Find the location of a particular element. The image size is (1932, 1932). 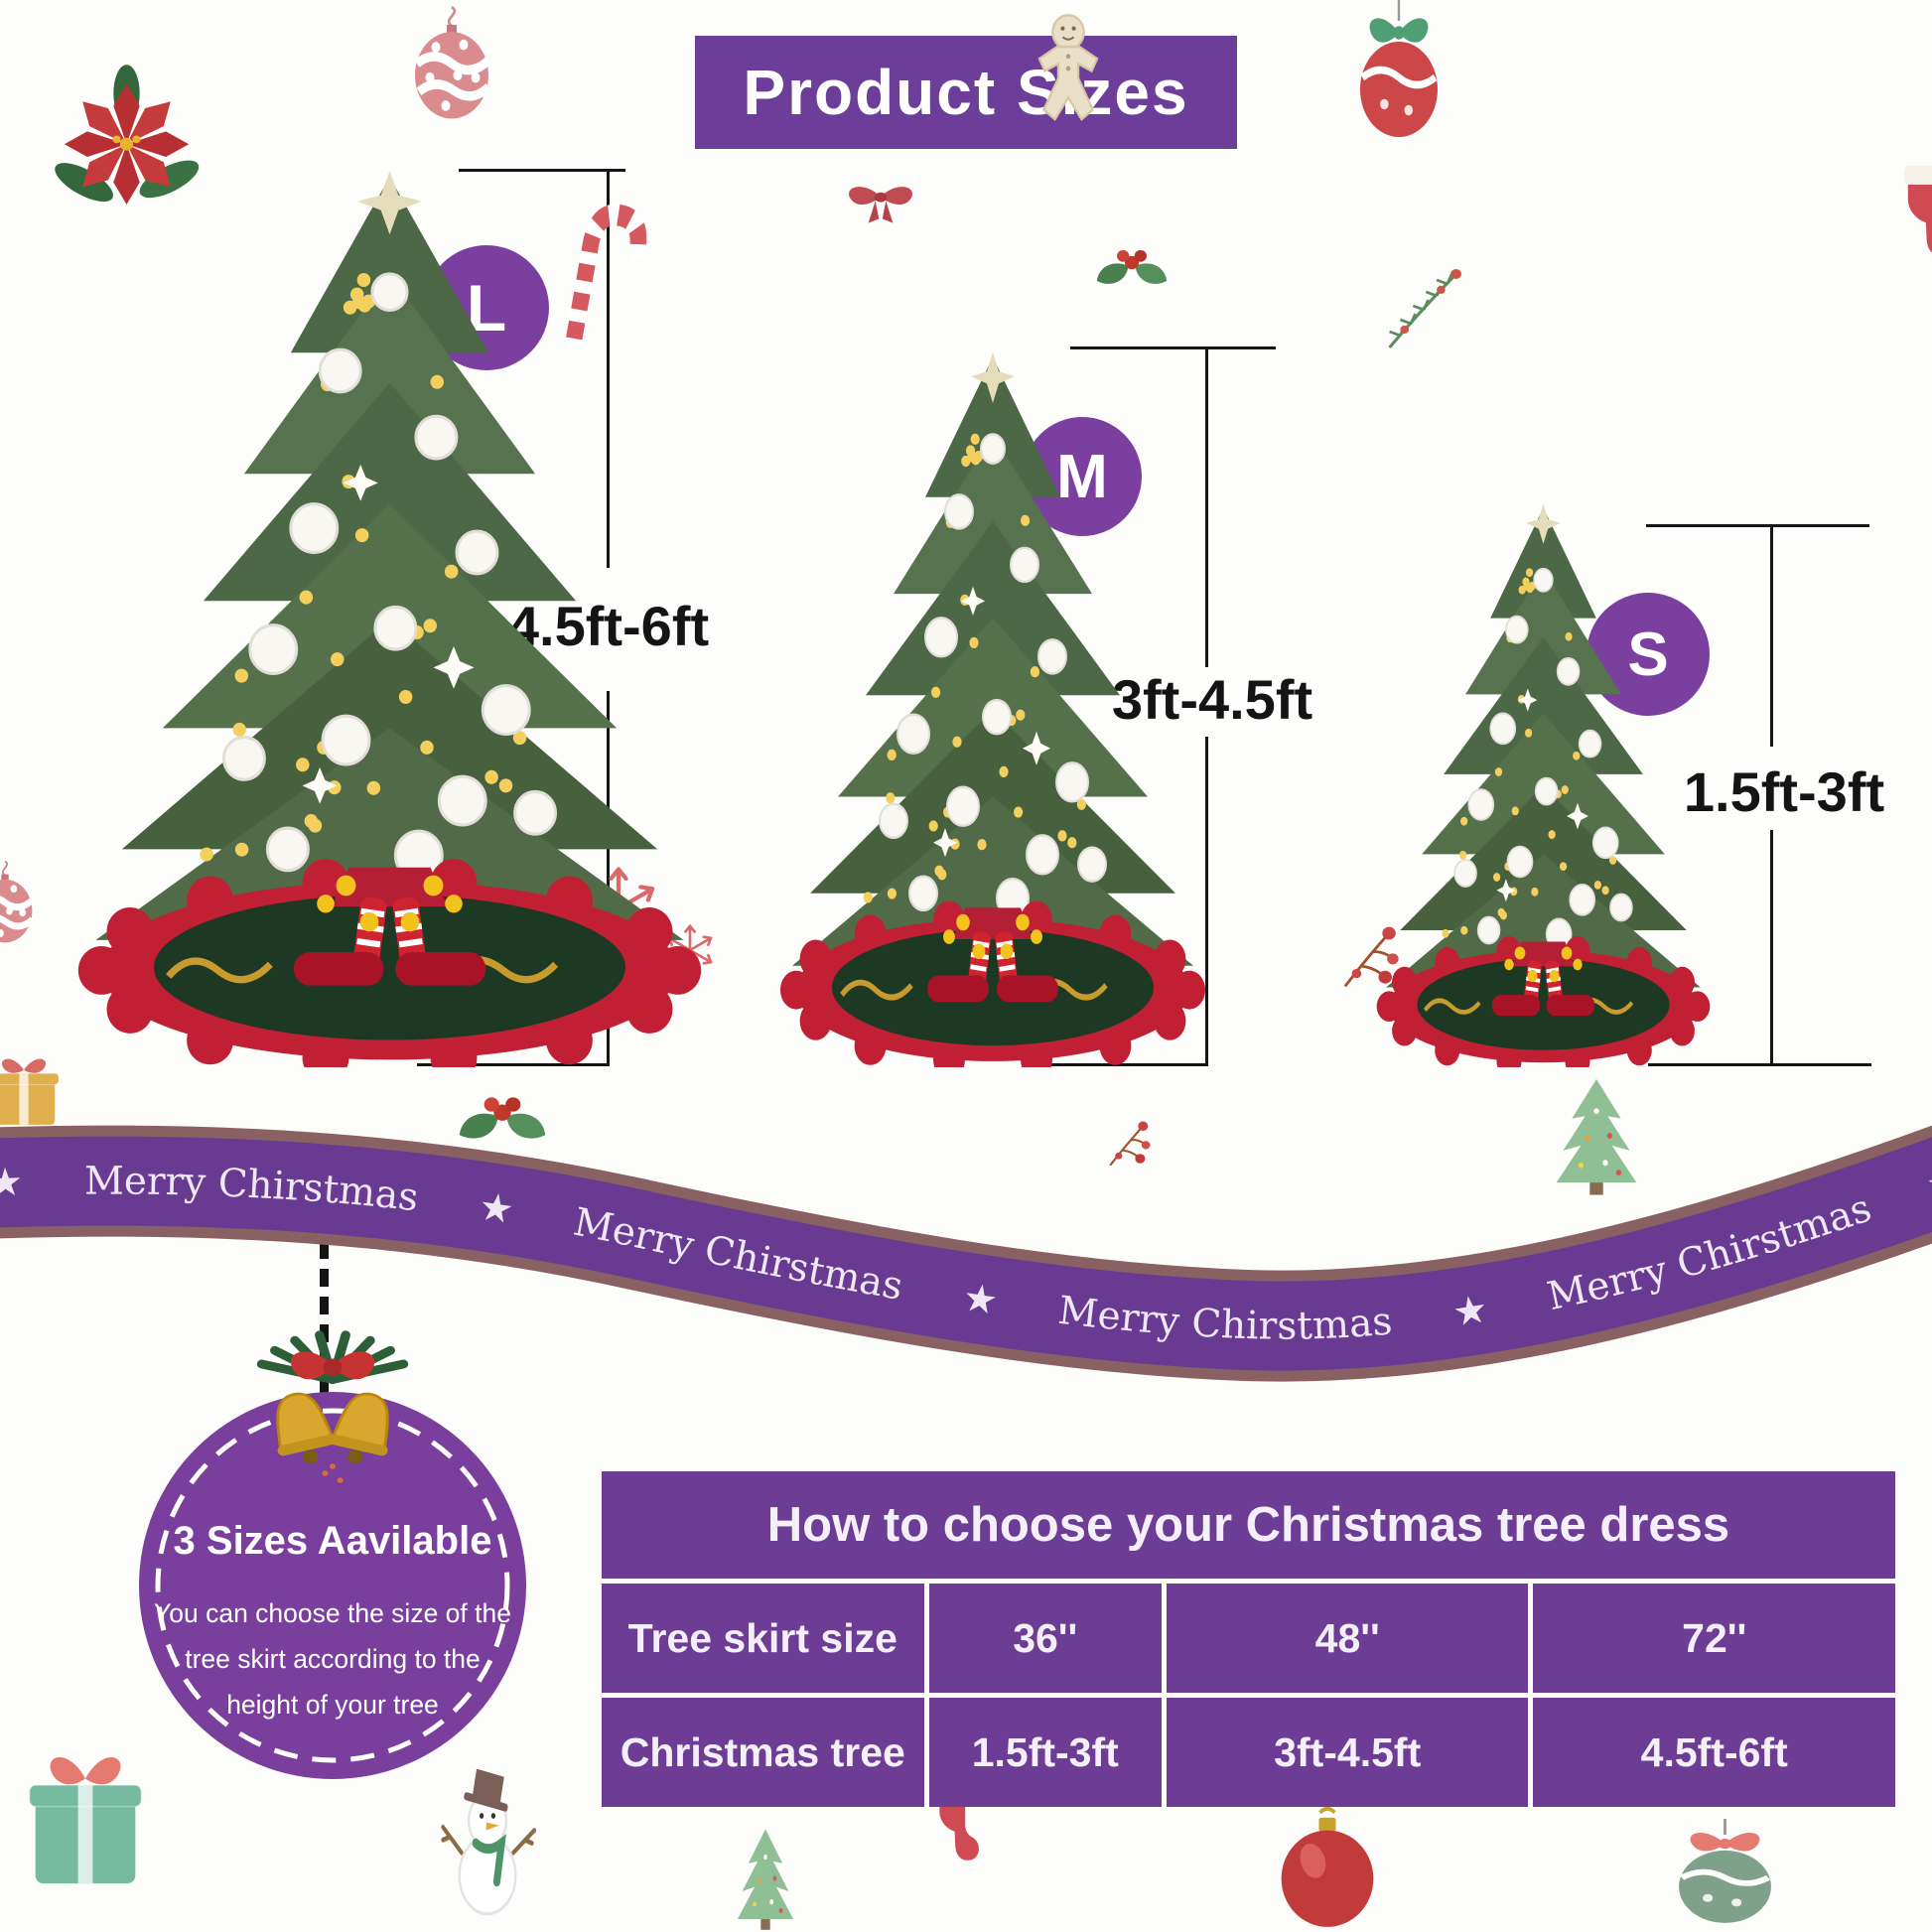

ornament-icon is located at coordinates (1327, 1868).